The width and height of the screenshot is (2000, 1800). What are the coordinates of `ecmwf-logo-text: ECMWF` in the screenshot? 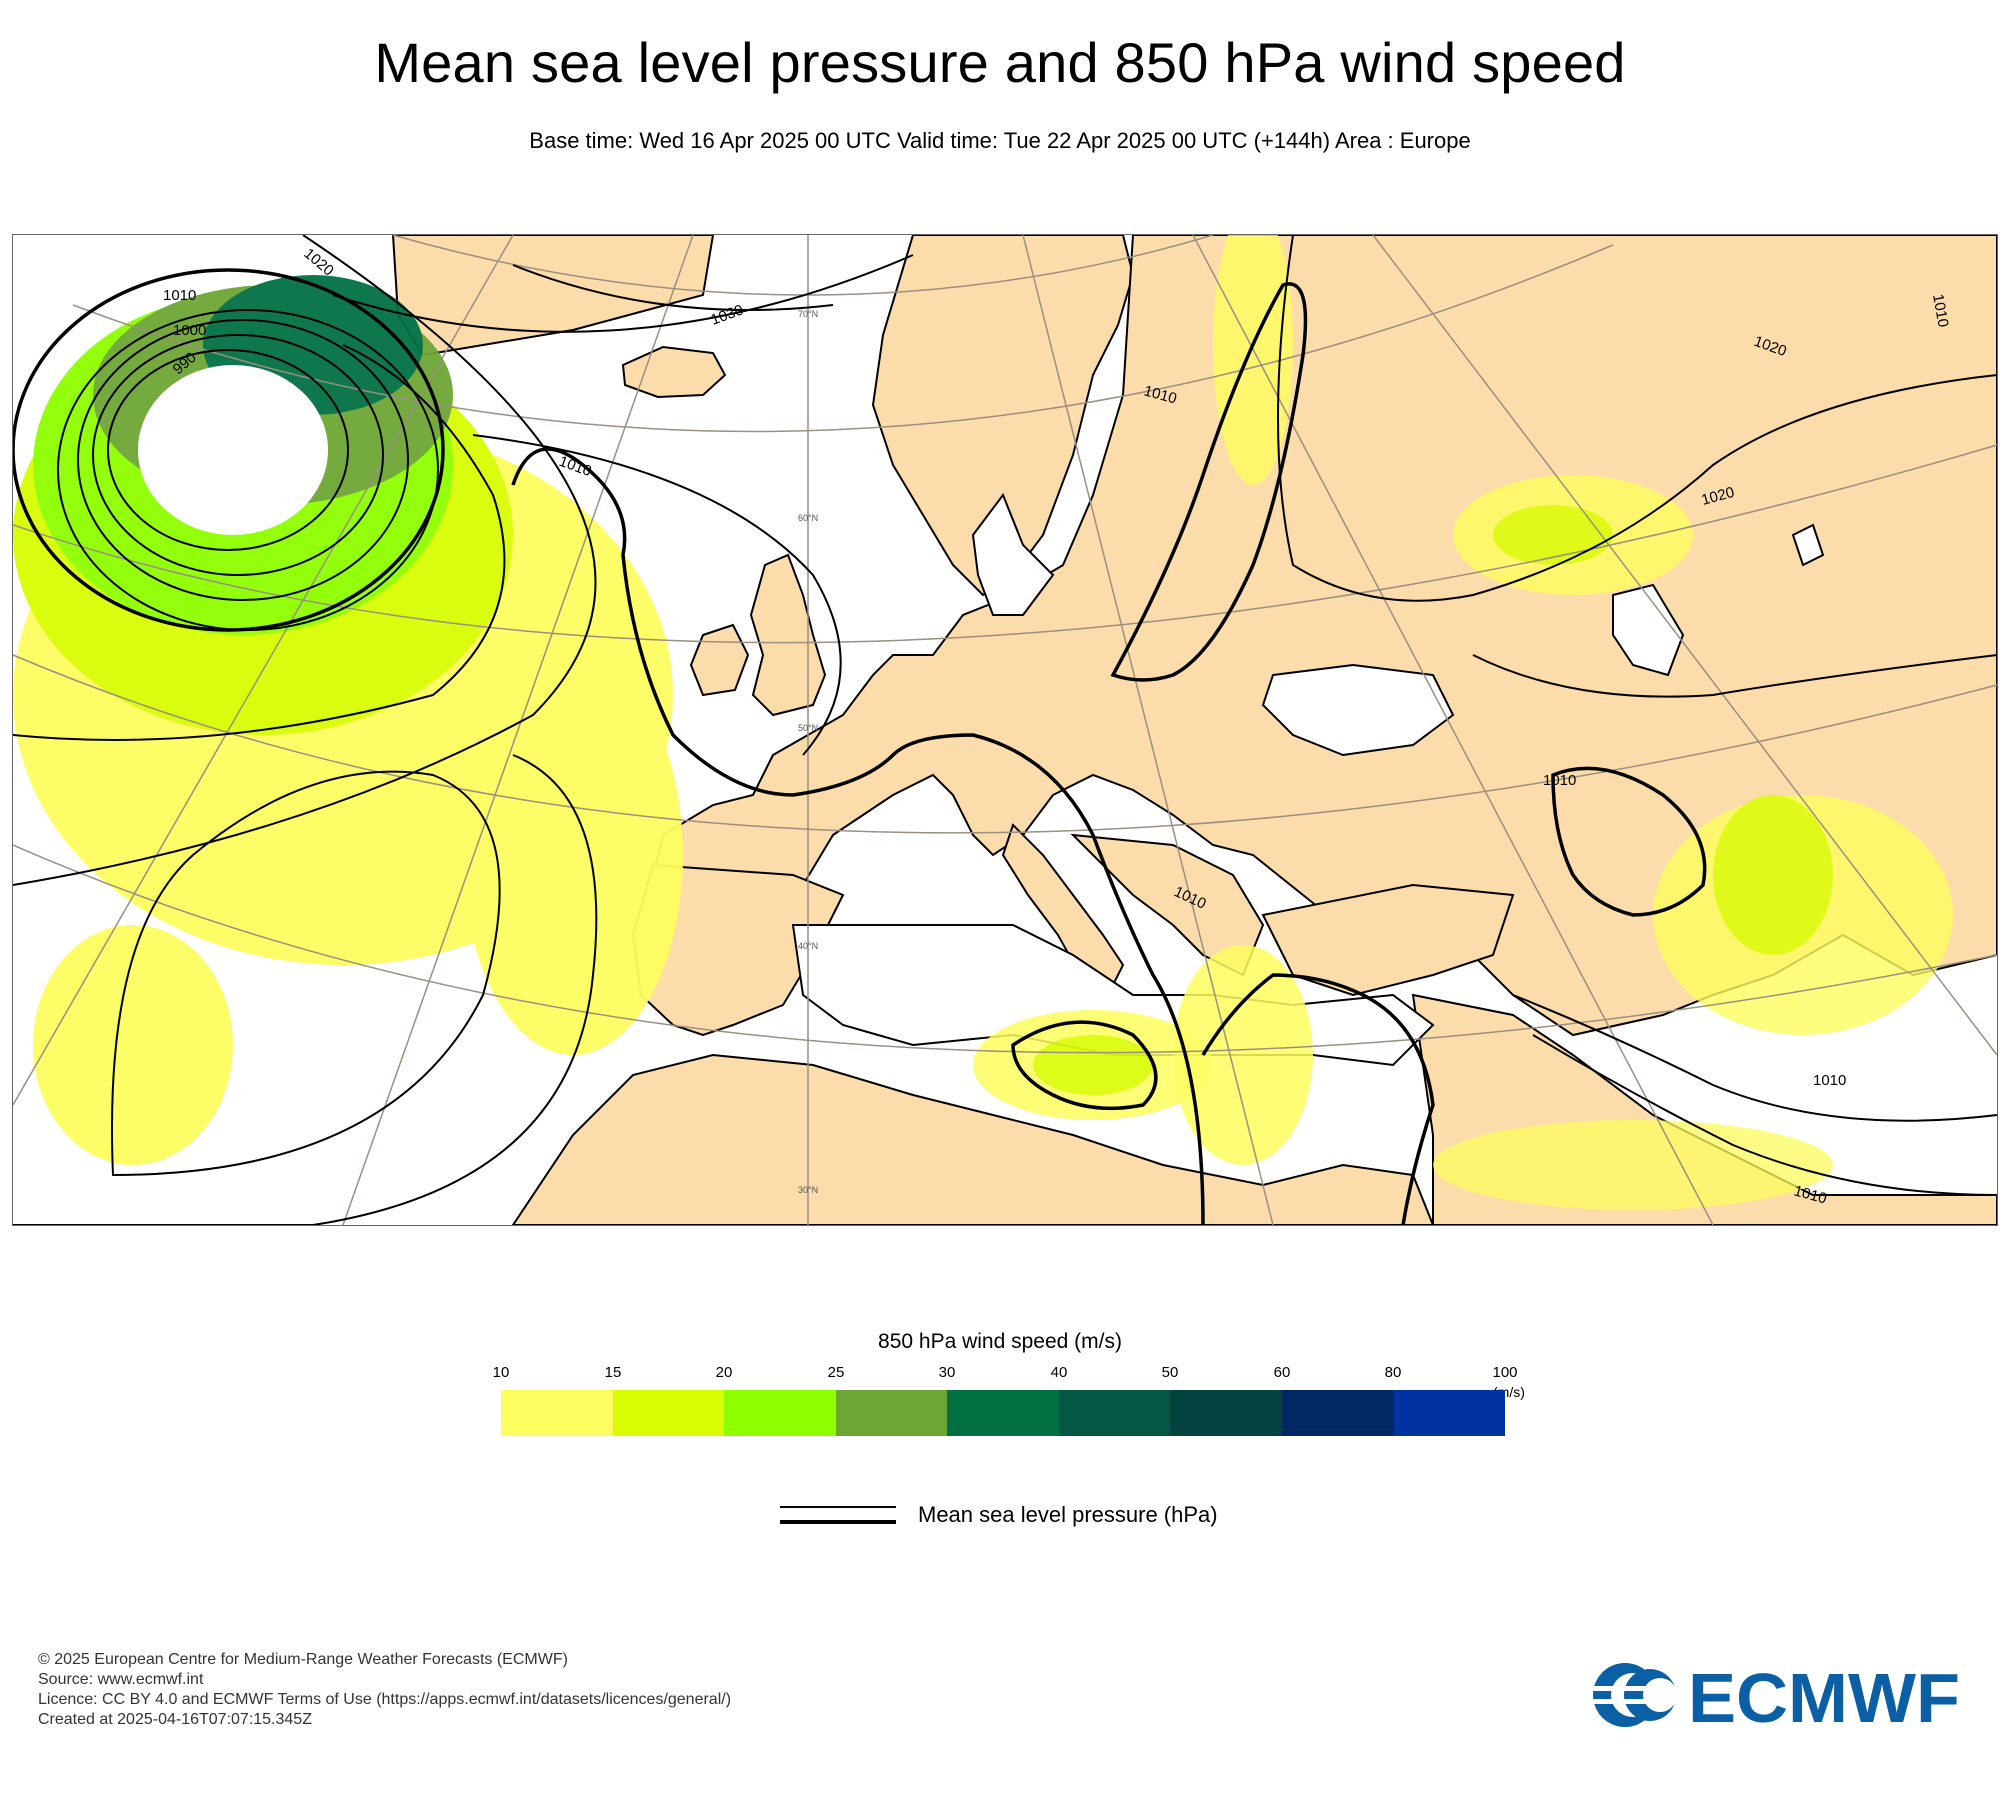 It's located at (1824, 1695).